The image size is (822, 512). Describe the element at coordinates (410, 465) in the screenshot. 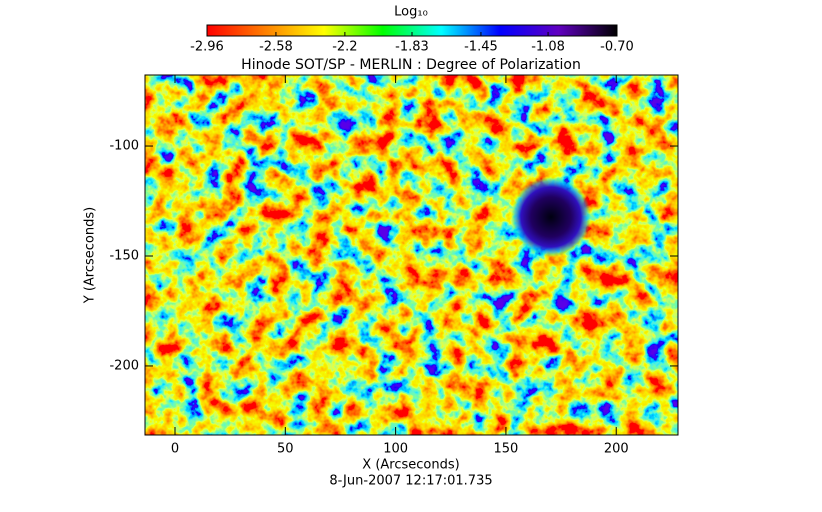

I see `x-axis-label: X (Arcseconds)` at that location.